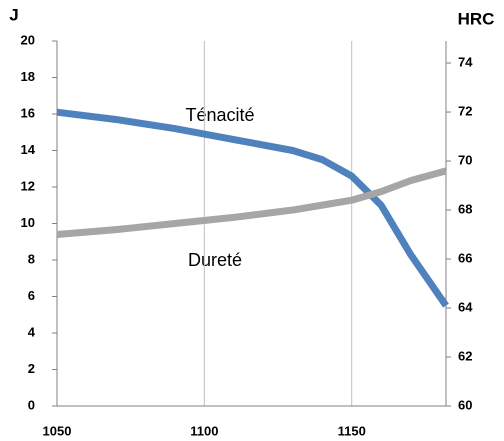 This screenshot has width=504, height=441. I want to click on y-tick-label: 10, so click(28, 222).